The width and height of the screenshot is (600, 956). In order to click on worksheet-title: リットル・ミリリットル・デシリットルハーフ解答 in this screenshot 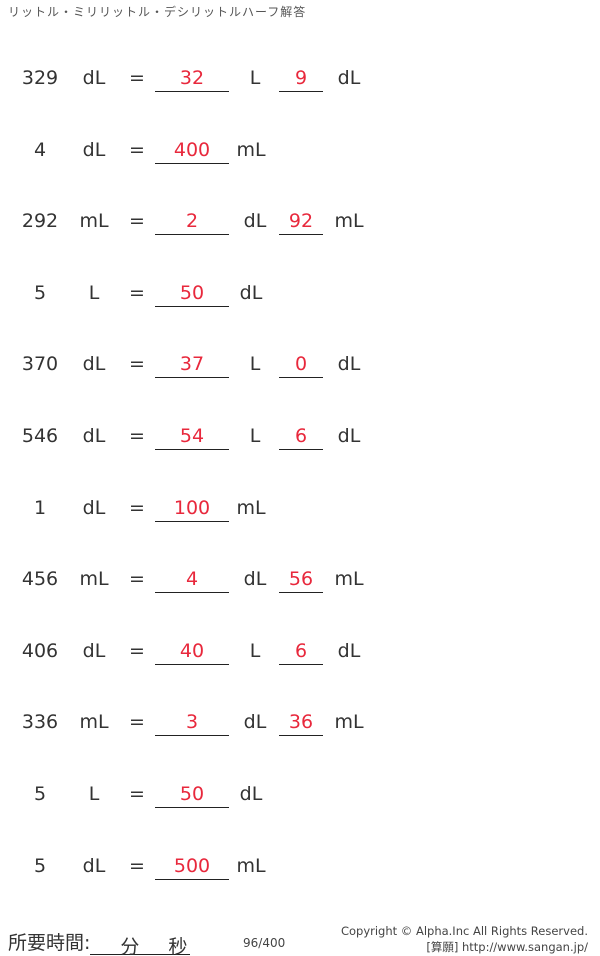, I will do `click(157, 12)`.